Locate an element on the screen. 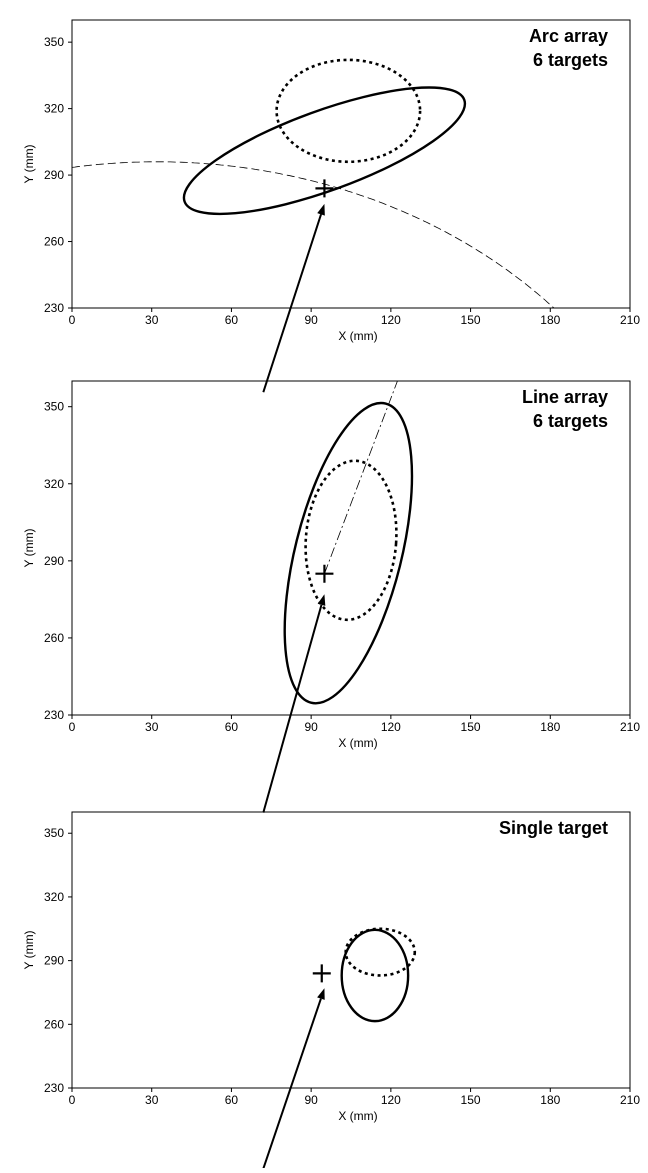 The width and height of the screenshot is (648, 1173). target-line is located at coordinates (361, 477).